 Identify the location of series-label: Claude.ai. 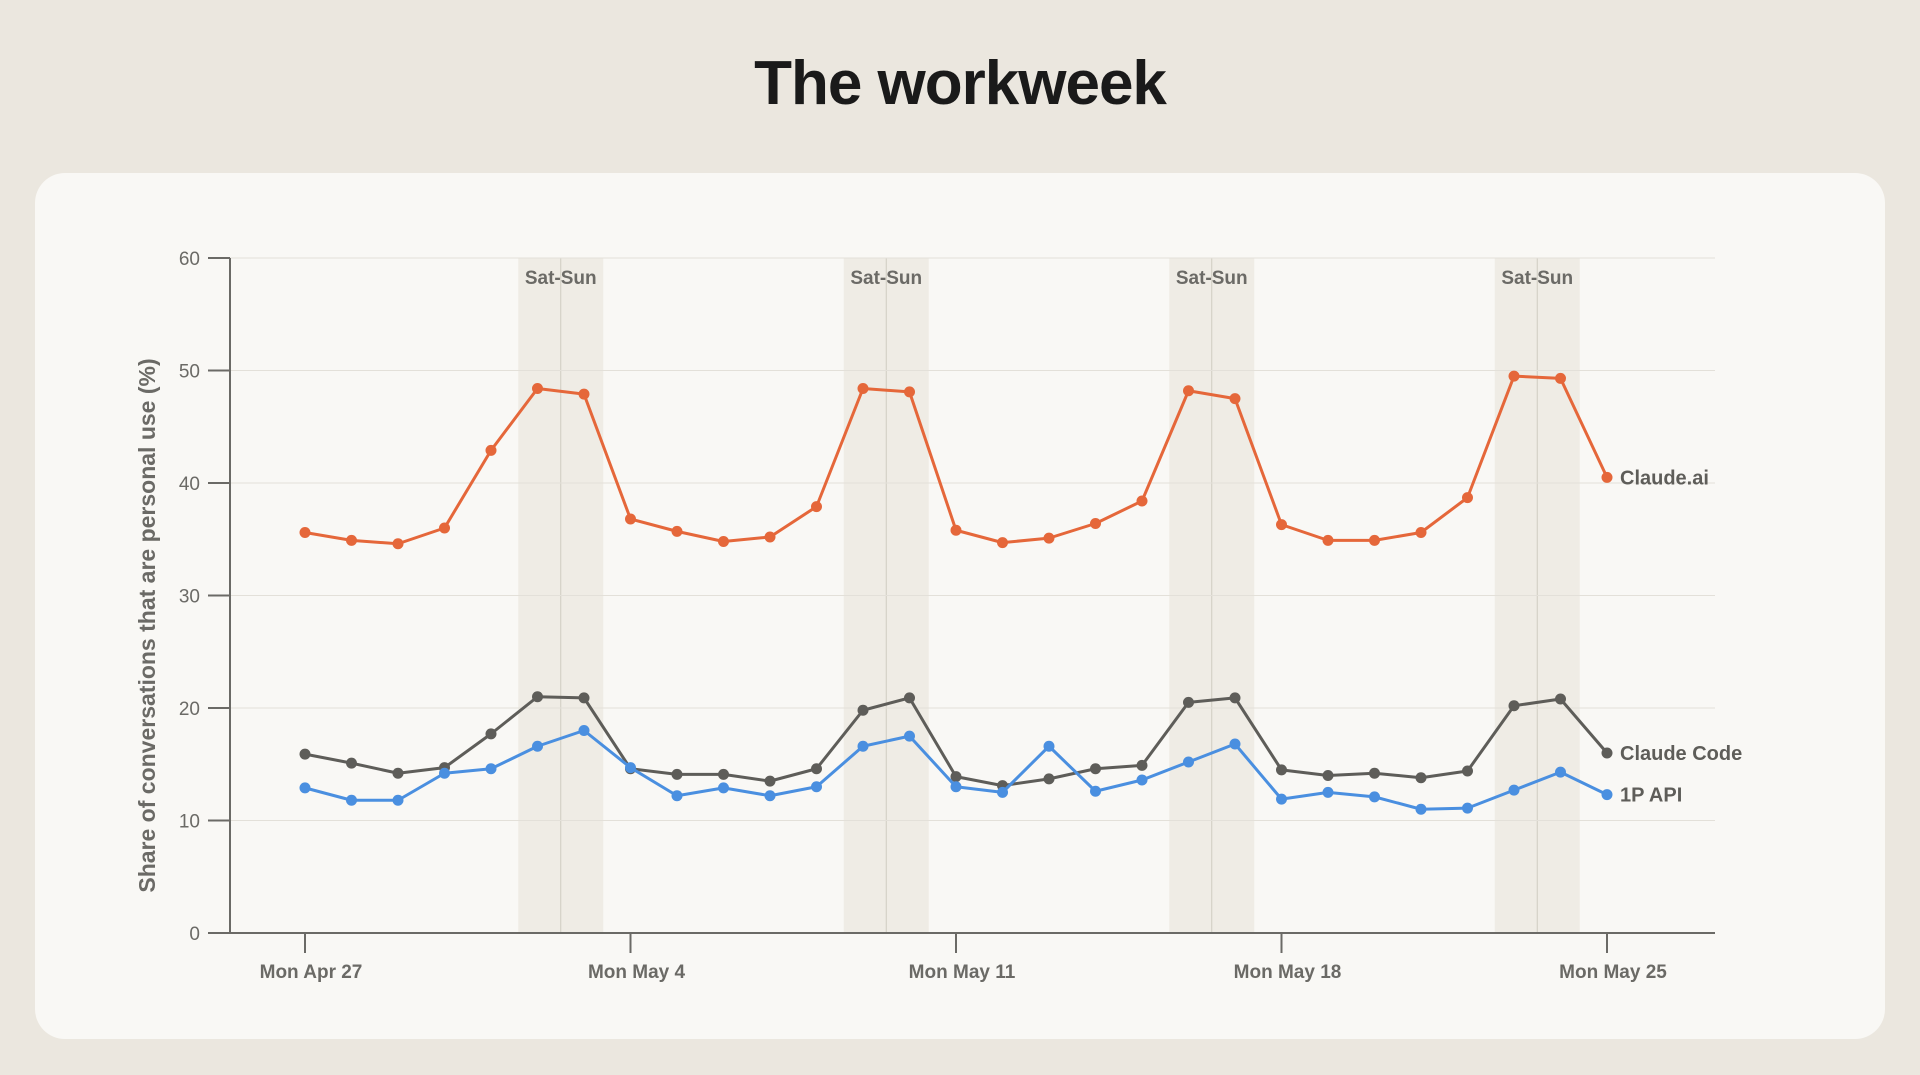
(1664, 478).